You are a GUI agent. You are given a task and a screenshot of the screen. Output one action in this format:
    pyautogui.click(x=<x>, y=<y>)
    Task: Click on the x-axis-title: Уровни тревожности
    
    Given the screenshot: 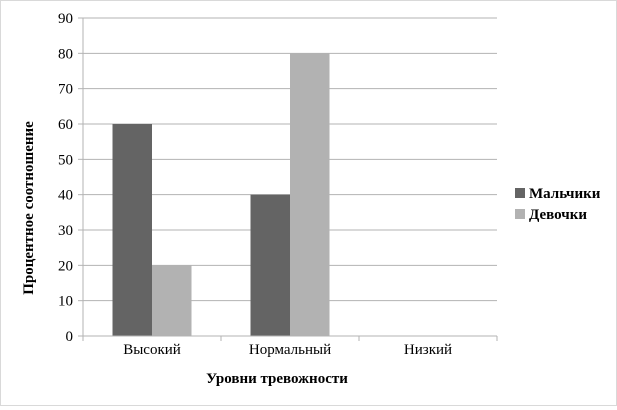 What is the action you would take?
    pyautogui.click(x=277, y=379)
    